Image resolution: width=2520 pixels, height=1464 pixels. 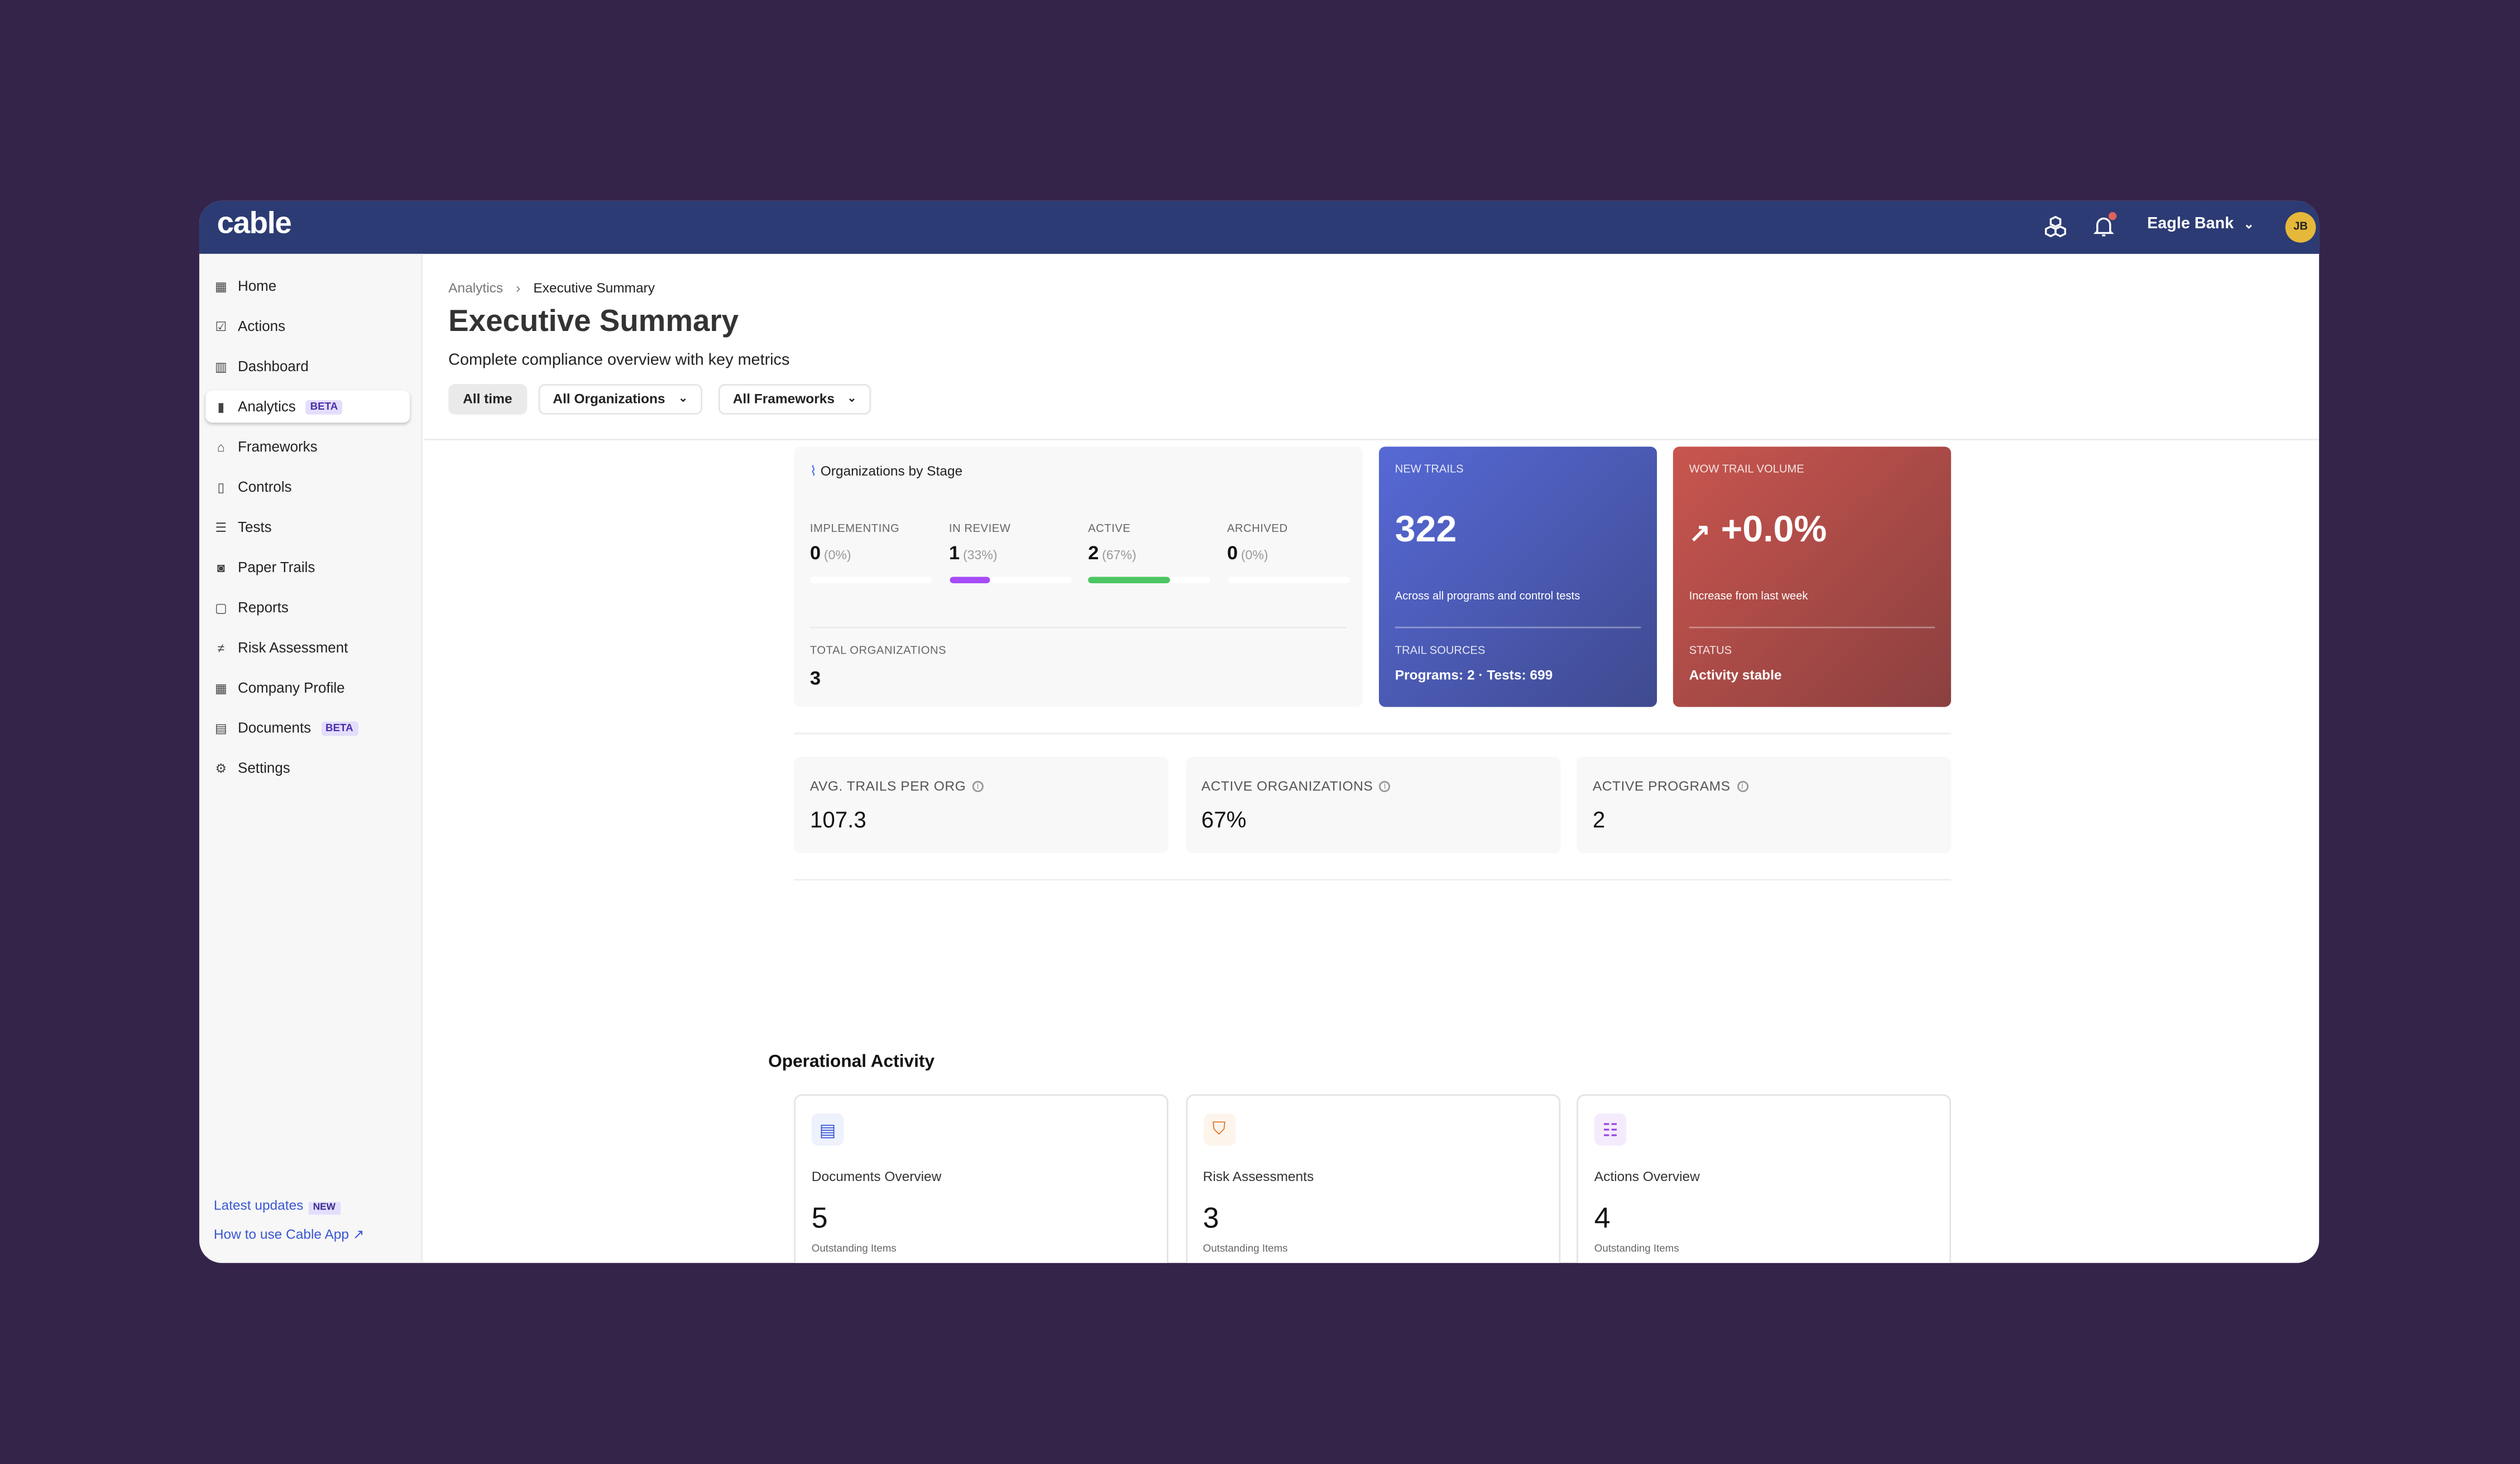 I want to click on stage-count-row: 2 (67%), so click(x=1112, y=552).